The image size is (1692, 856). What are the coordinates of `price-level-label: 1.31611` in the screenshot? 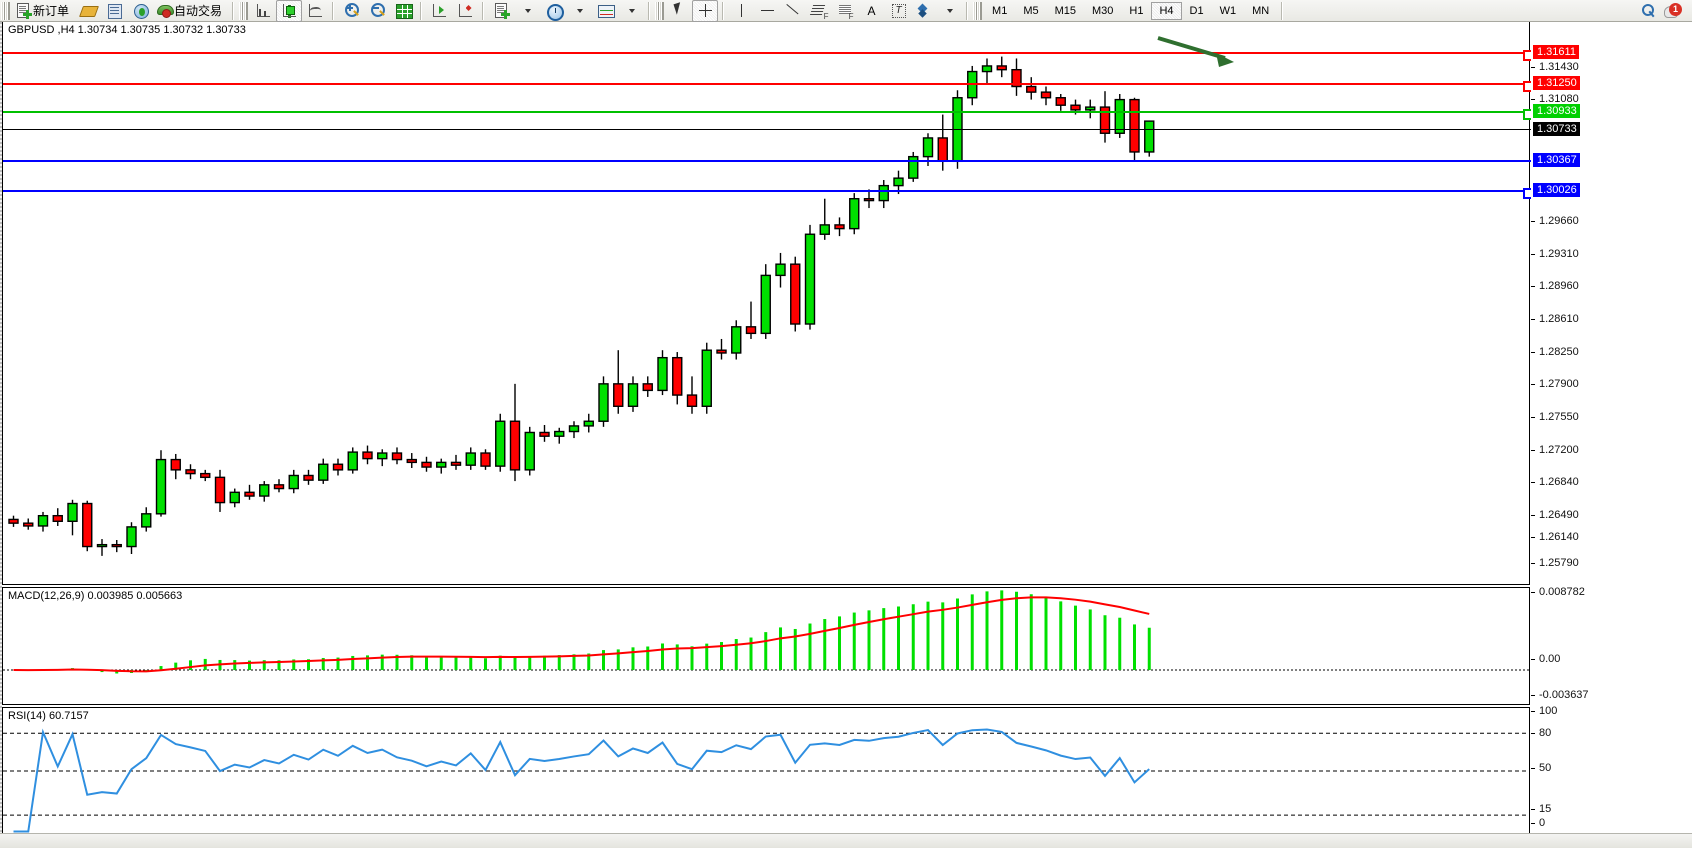 It's located at (1556, 52).